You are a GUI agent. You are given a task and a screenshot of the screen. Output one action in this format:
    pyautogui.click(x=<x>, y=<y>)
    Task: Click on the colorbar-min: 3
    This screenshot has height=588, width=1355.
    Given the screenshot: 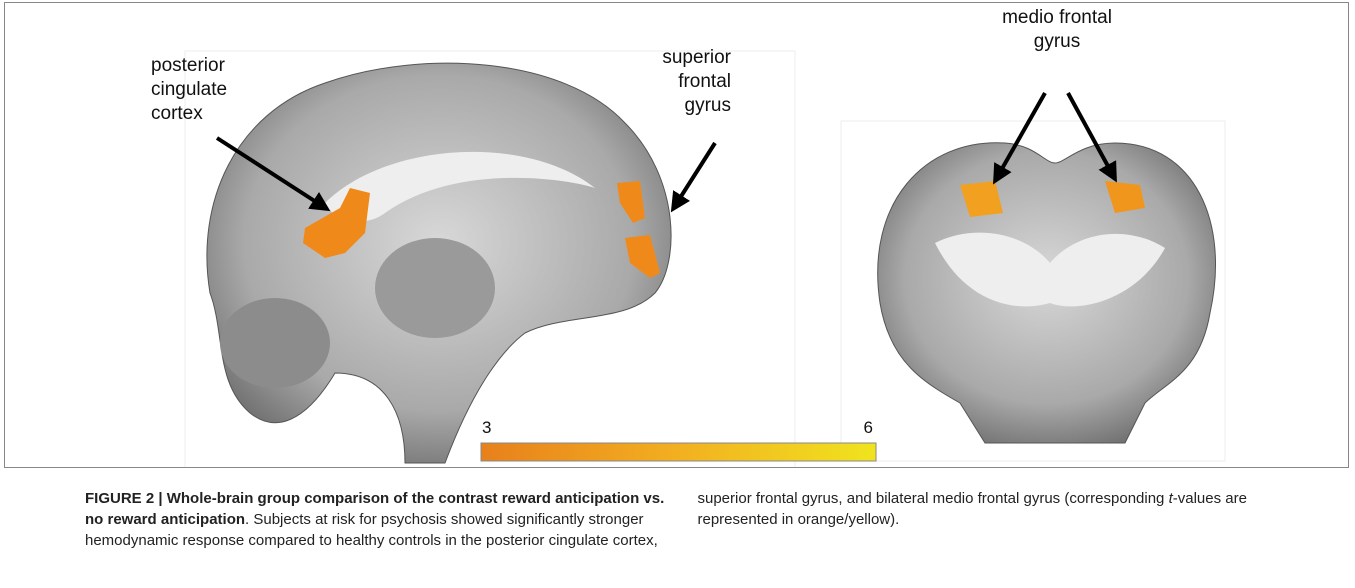 What is the action you would take?
    pyautogui.click(x=486, y=427)
    